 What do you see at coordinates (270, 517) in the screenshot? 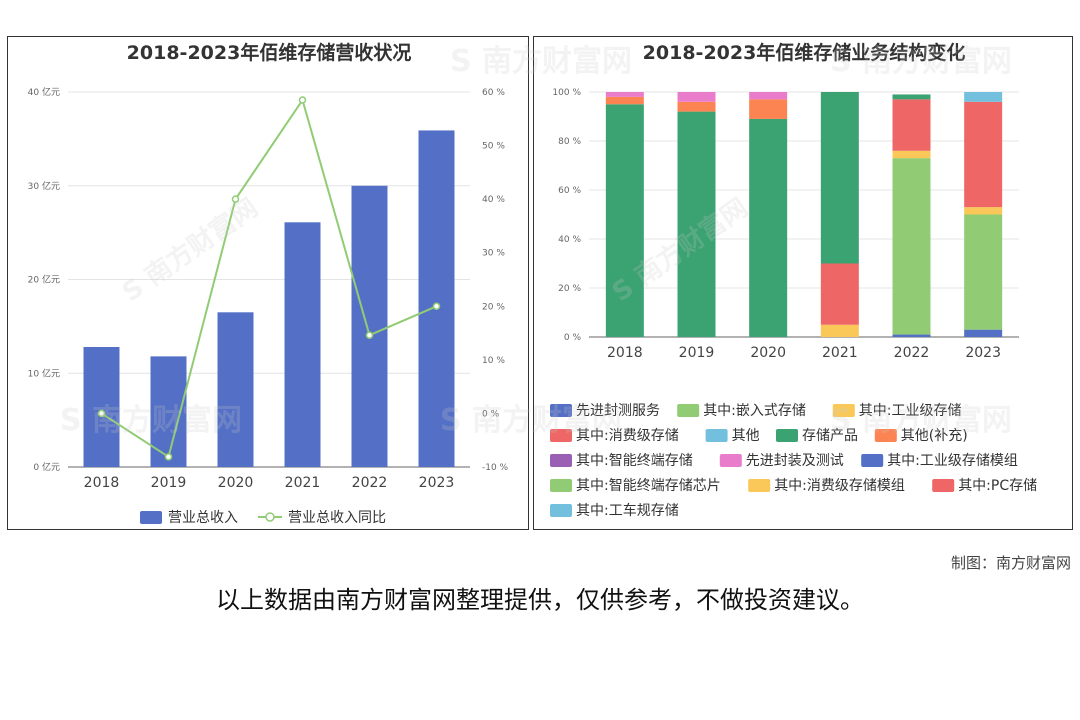
I see `legend-swatch-yoy-marker` at bounding box center [270, 517].